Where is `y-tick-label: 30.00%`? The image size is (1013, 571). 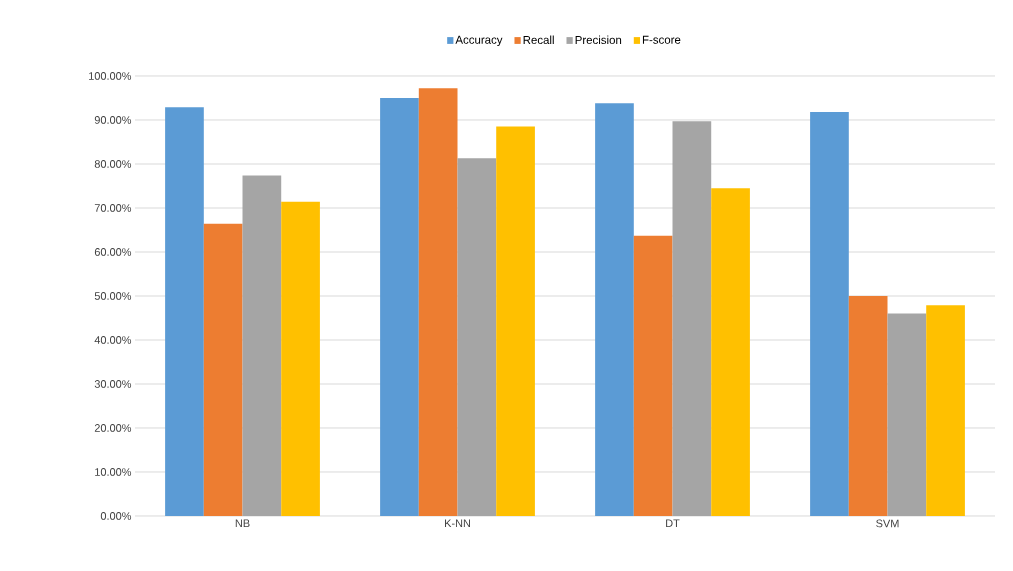
y-tick-label: 30.00% is located at coordinates (113, 384).